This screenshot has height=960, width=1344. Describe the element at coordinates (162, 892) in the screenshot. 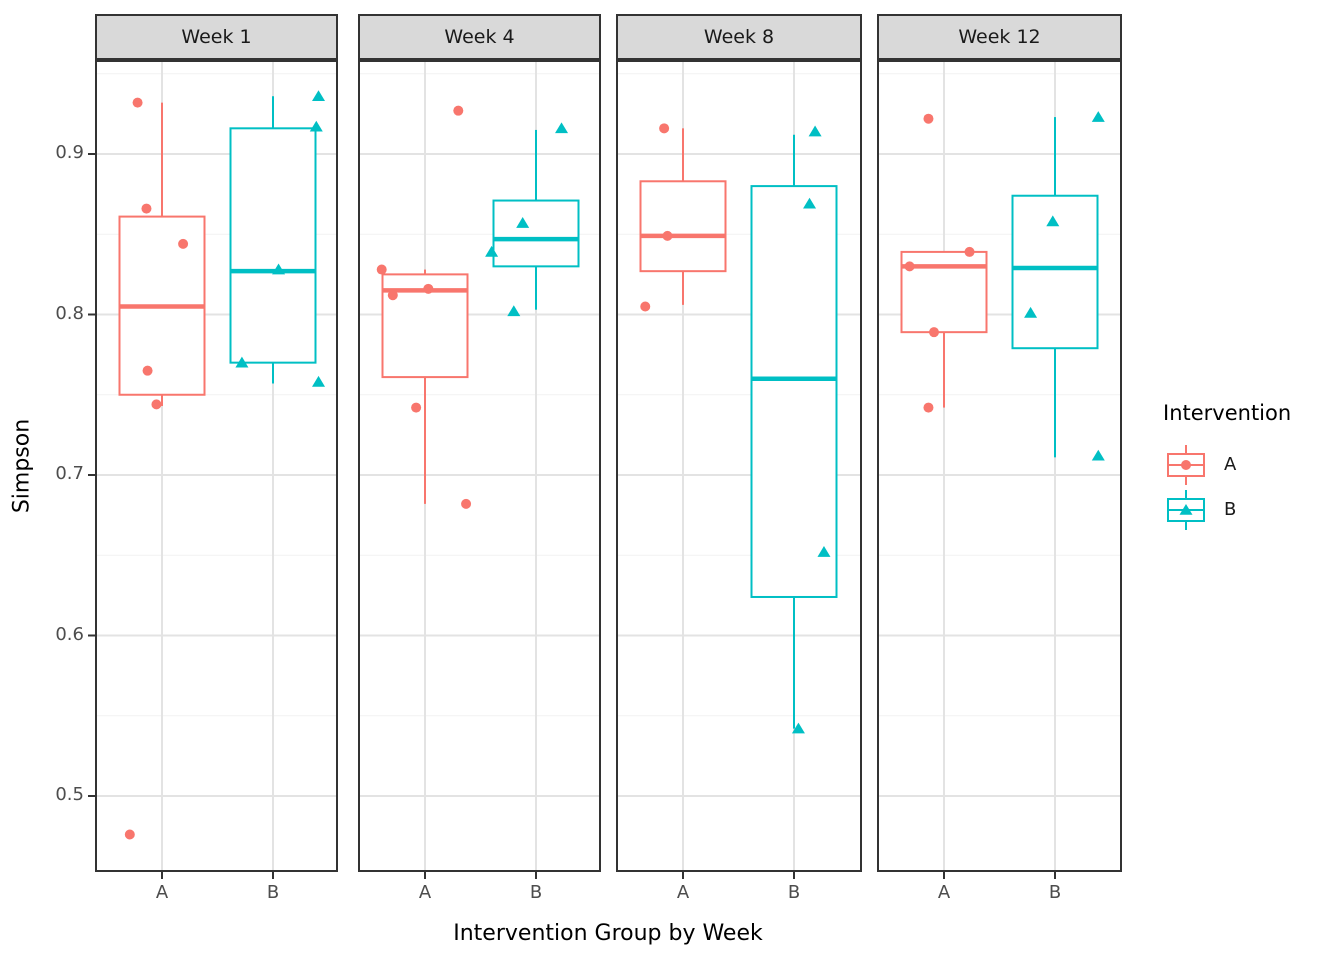

I see `x-tick-label-week1-a: A` at that location.